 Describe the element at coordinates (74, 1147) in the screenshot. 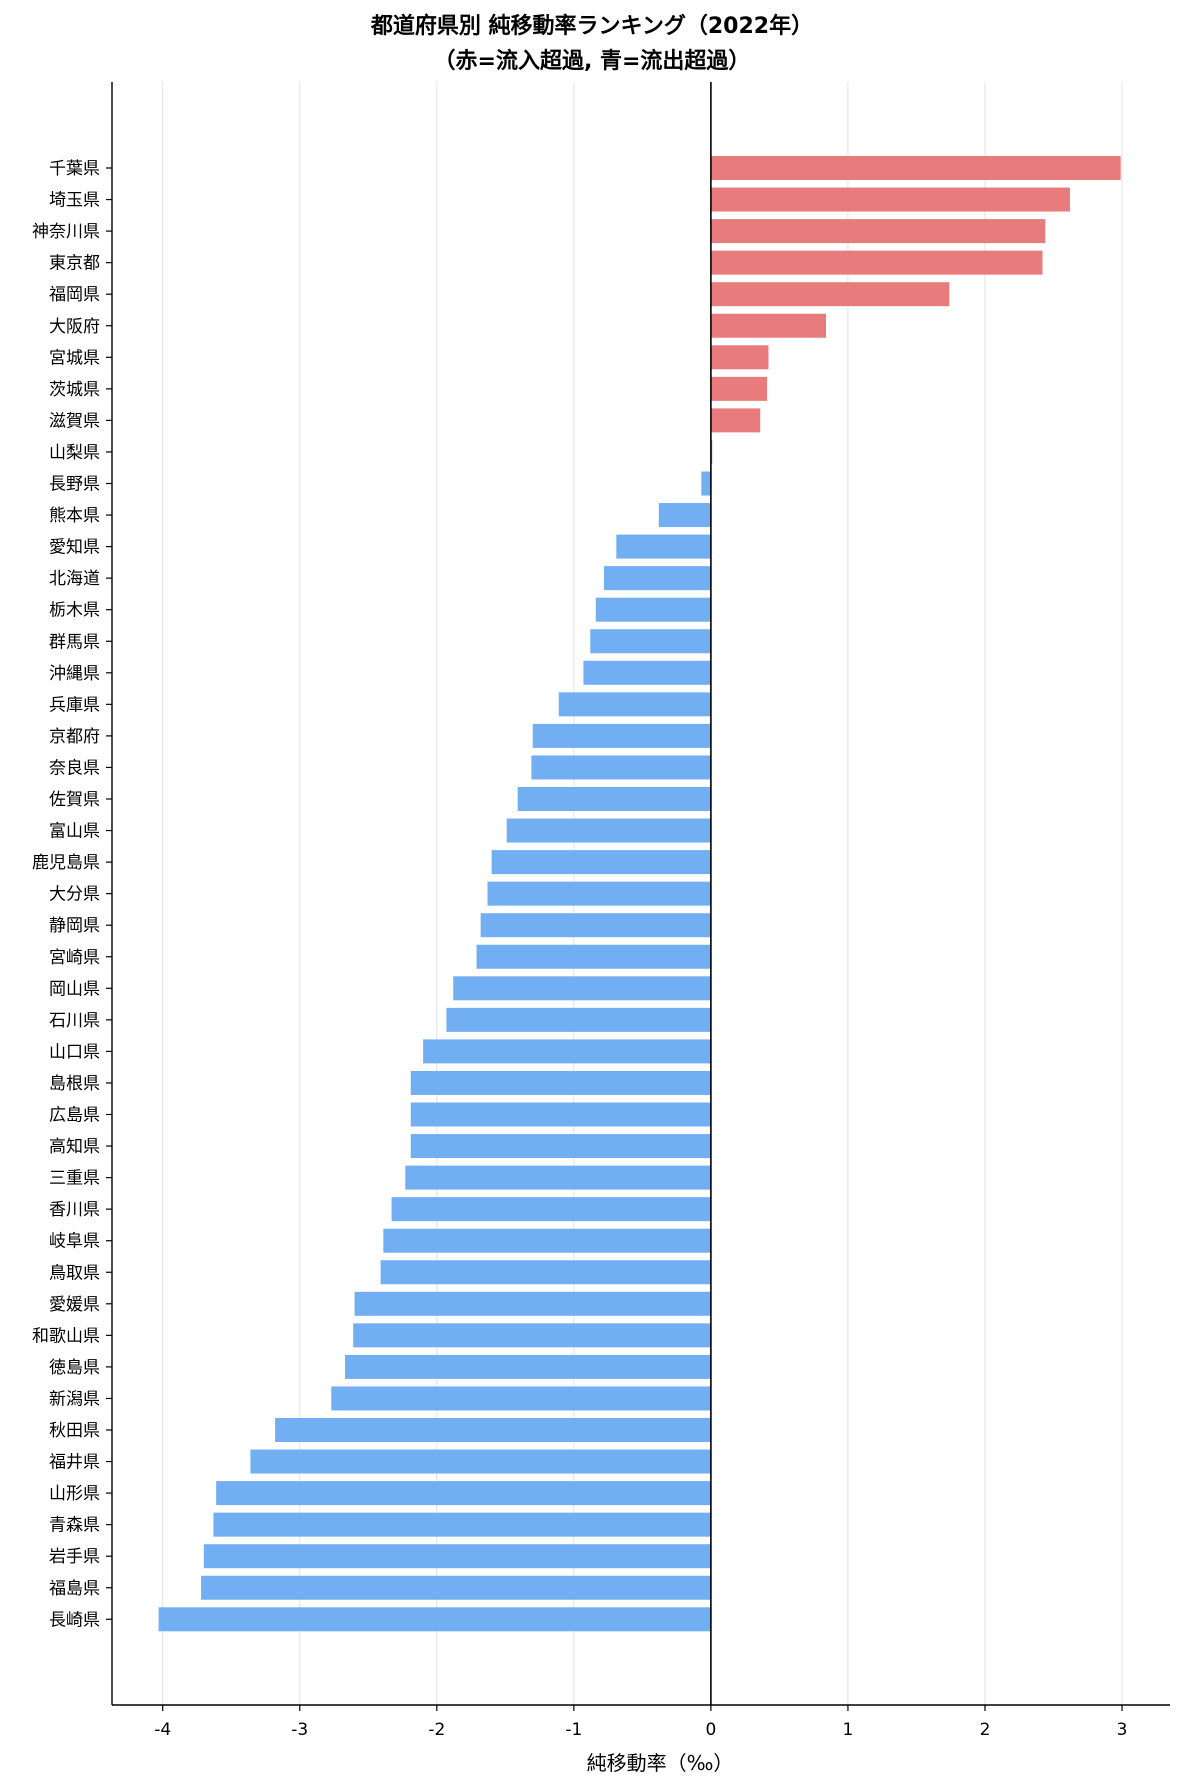

I see `category-label-31: 高知県` at that location.